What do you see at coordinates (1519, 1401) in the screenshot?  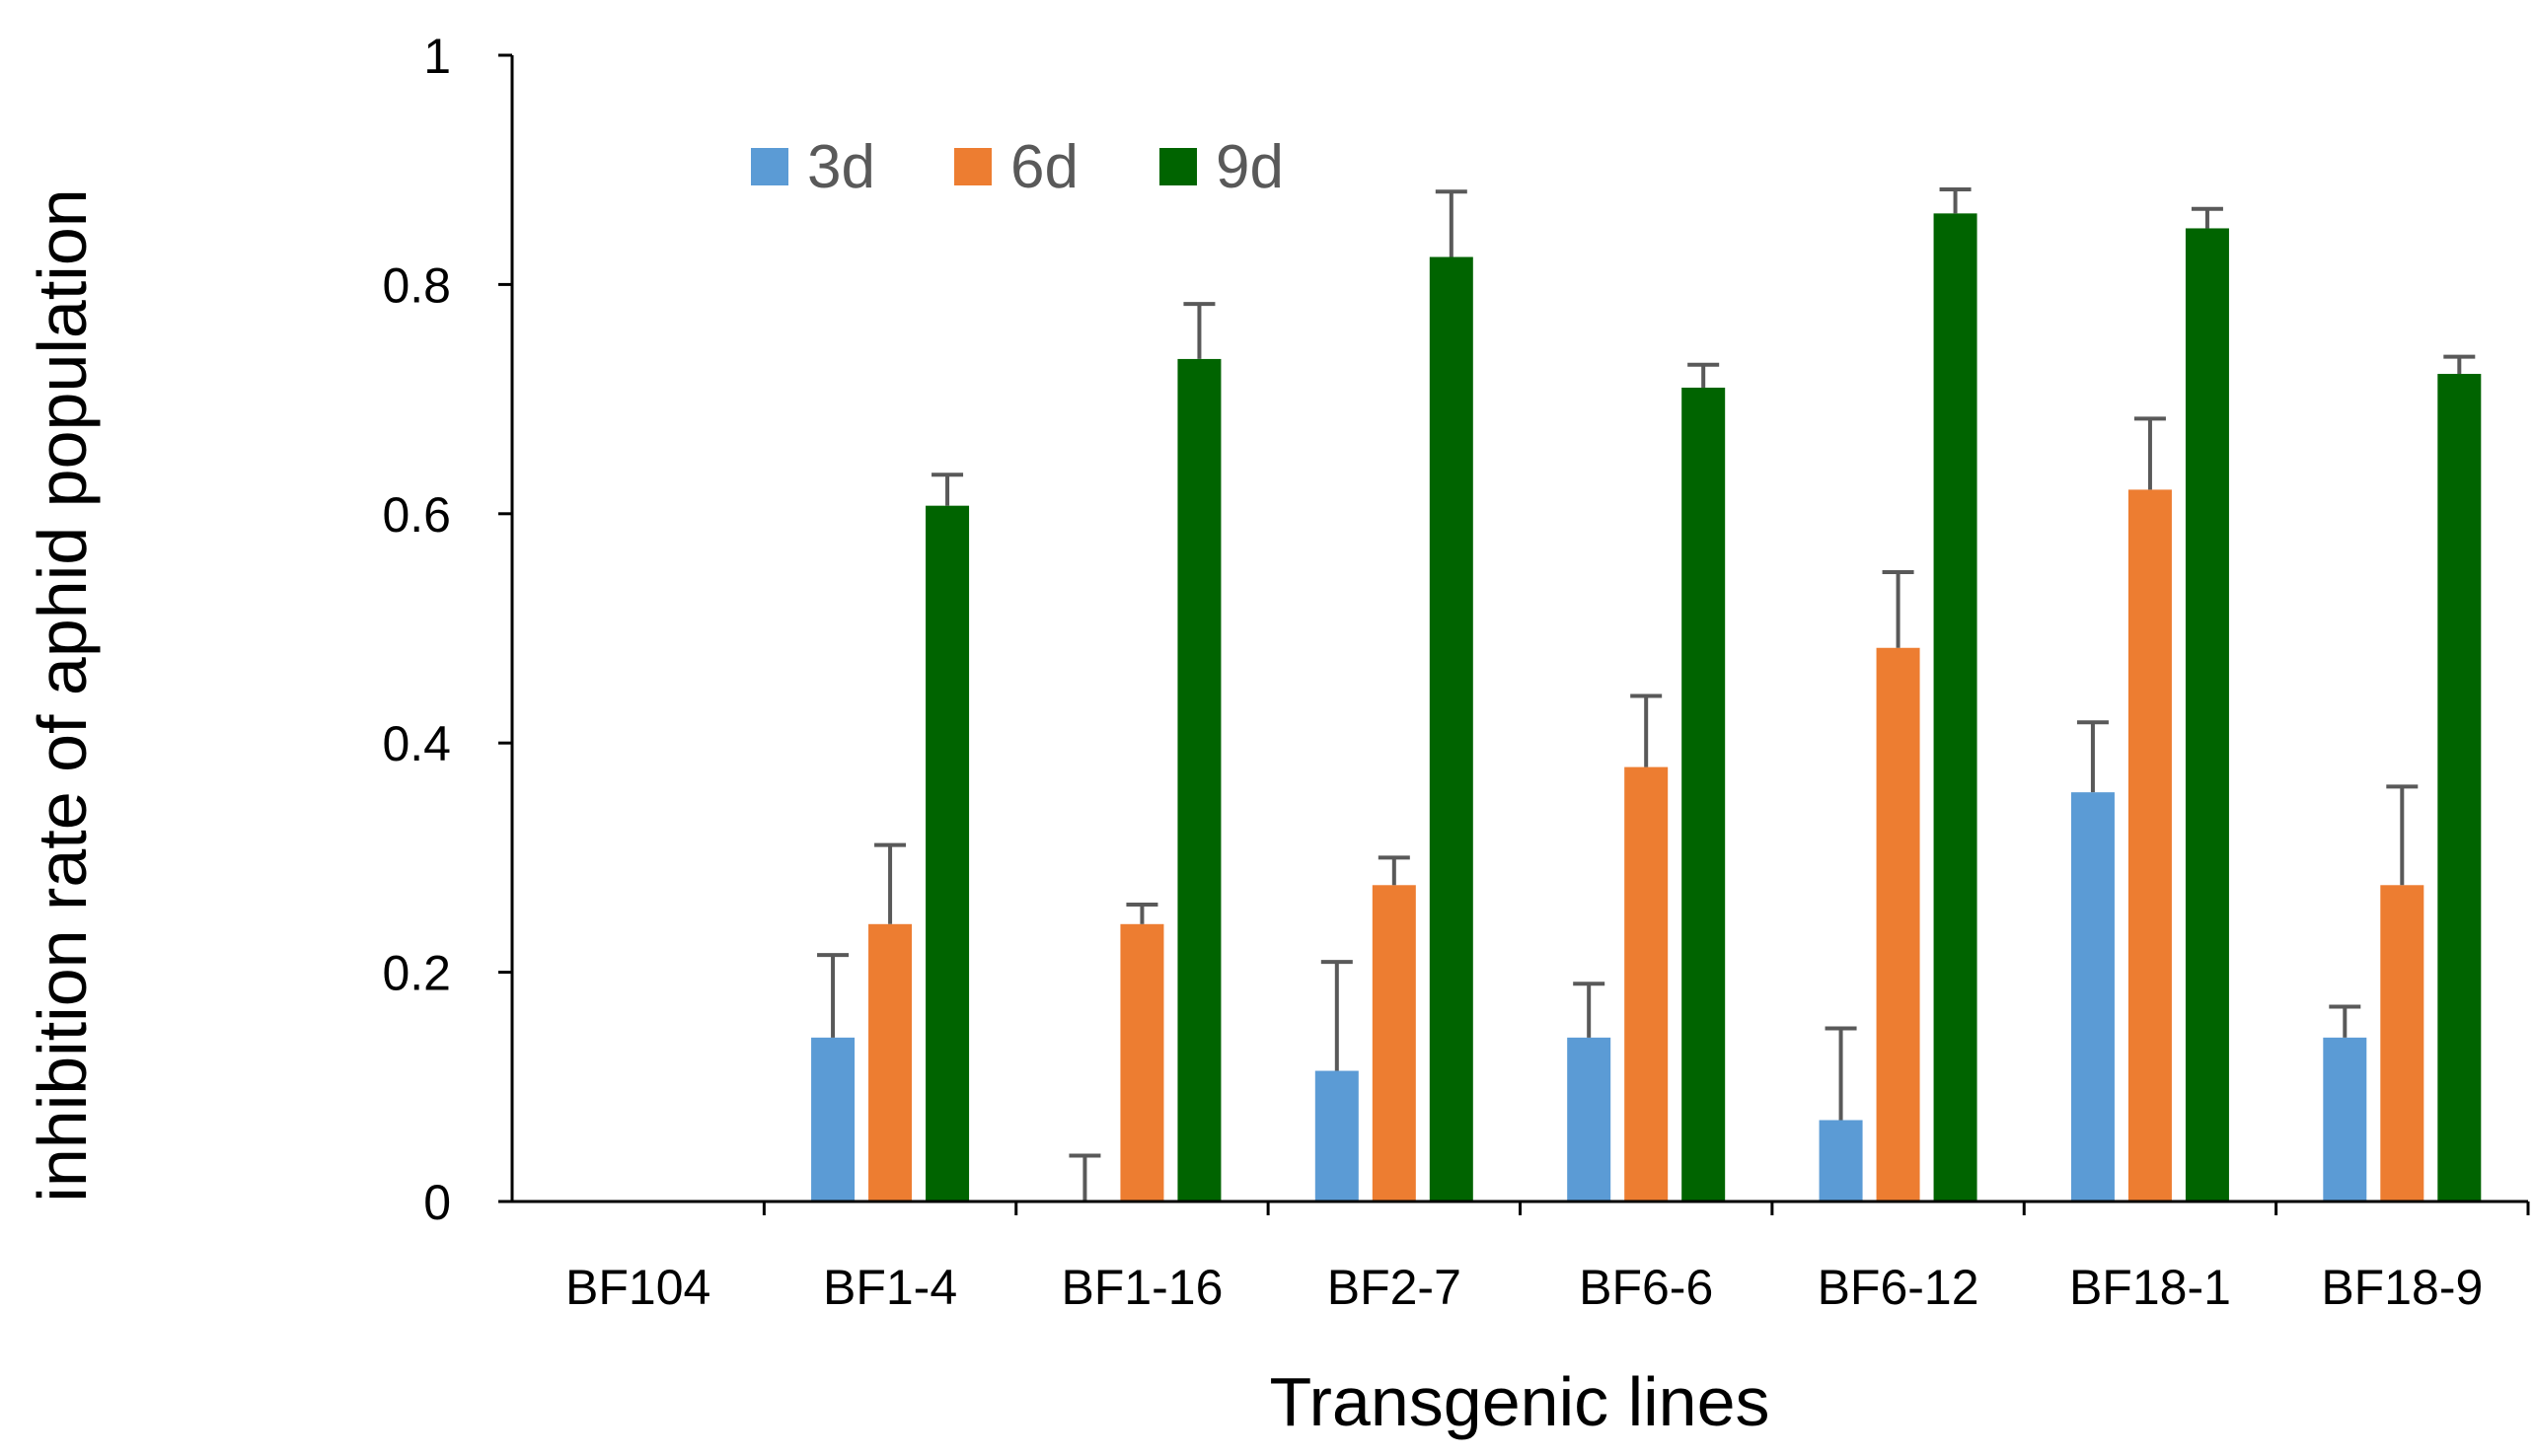 I see `x-axis-title: Transgenic lines` at bounding box center [1519, 1401].